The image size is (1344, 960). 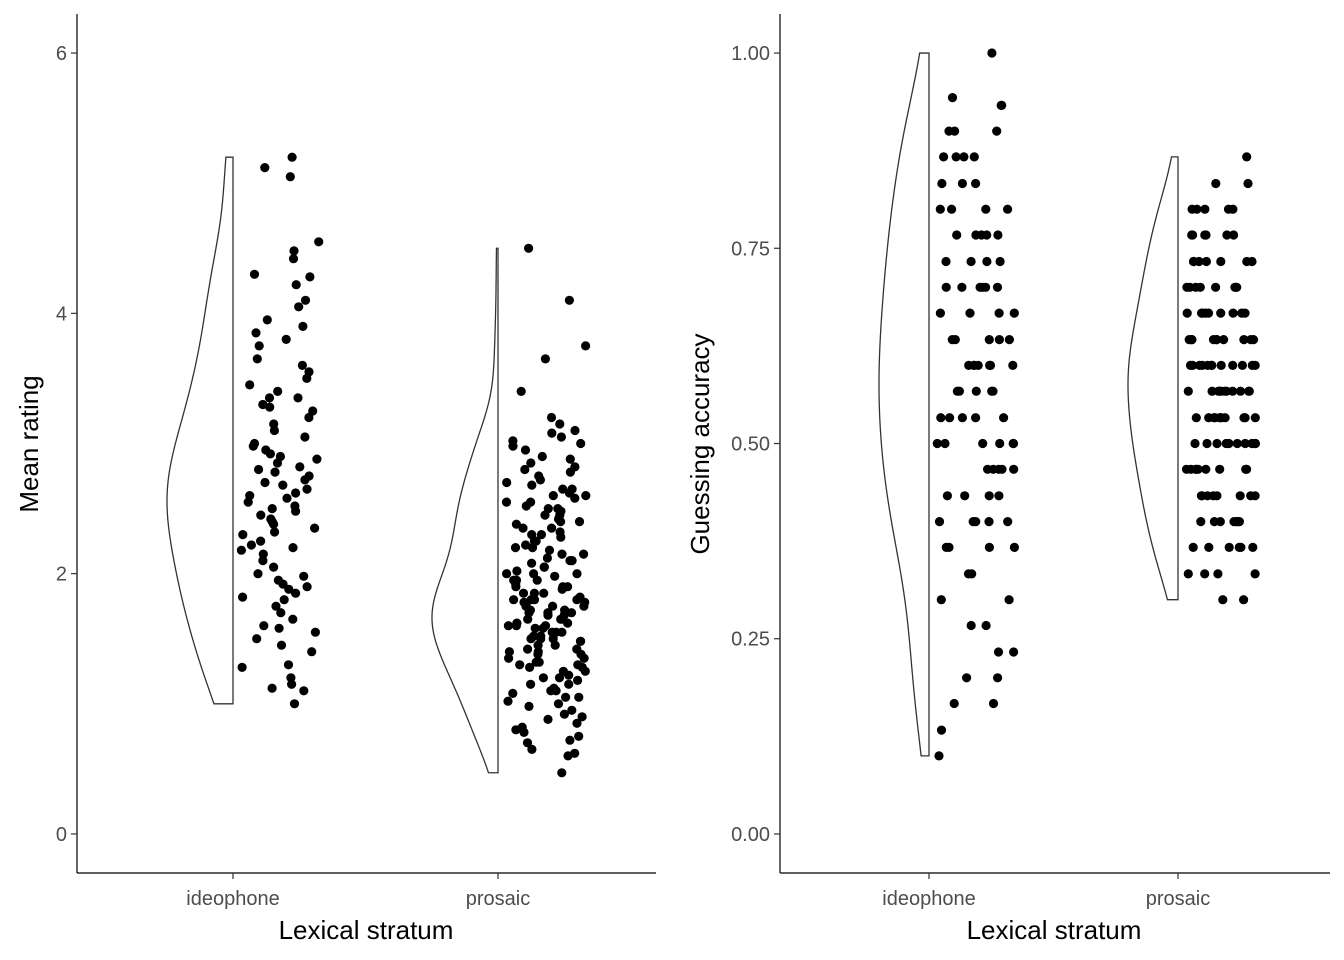 I want to click on y-tick-label: 2, so click(x=61, y=575).